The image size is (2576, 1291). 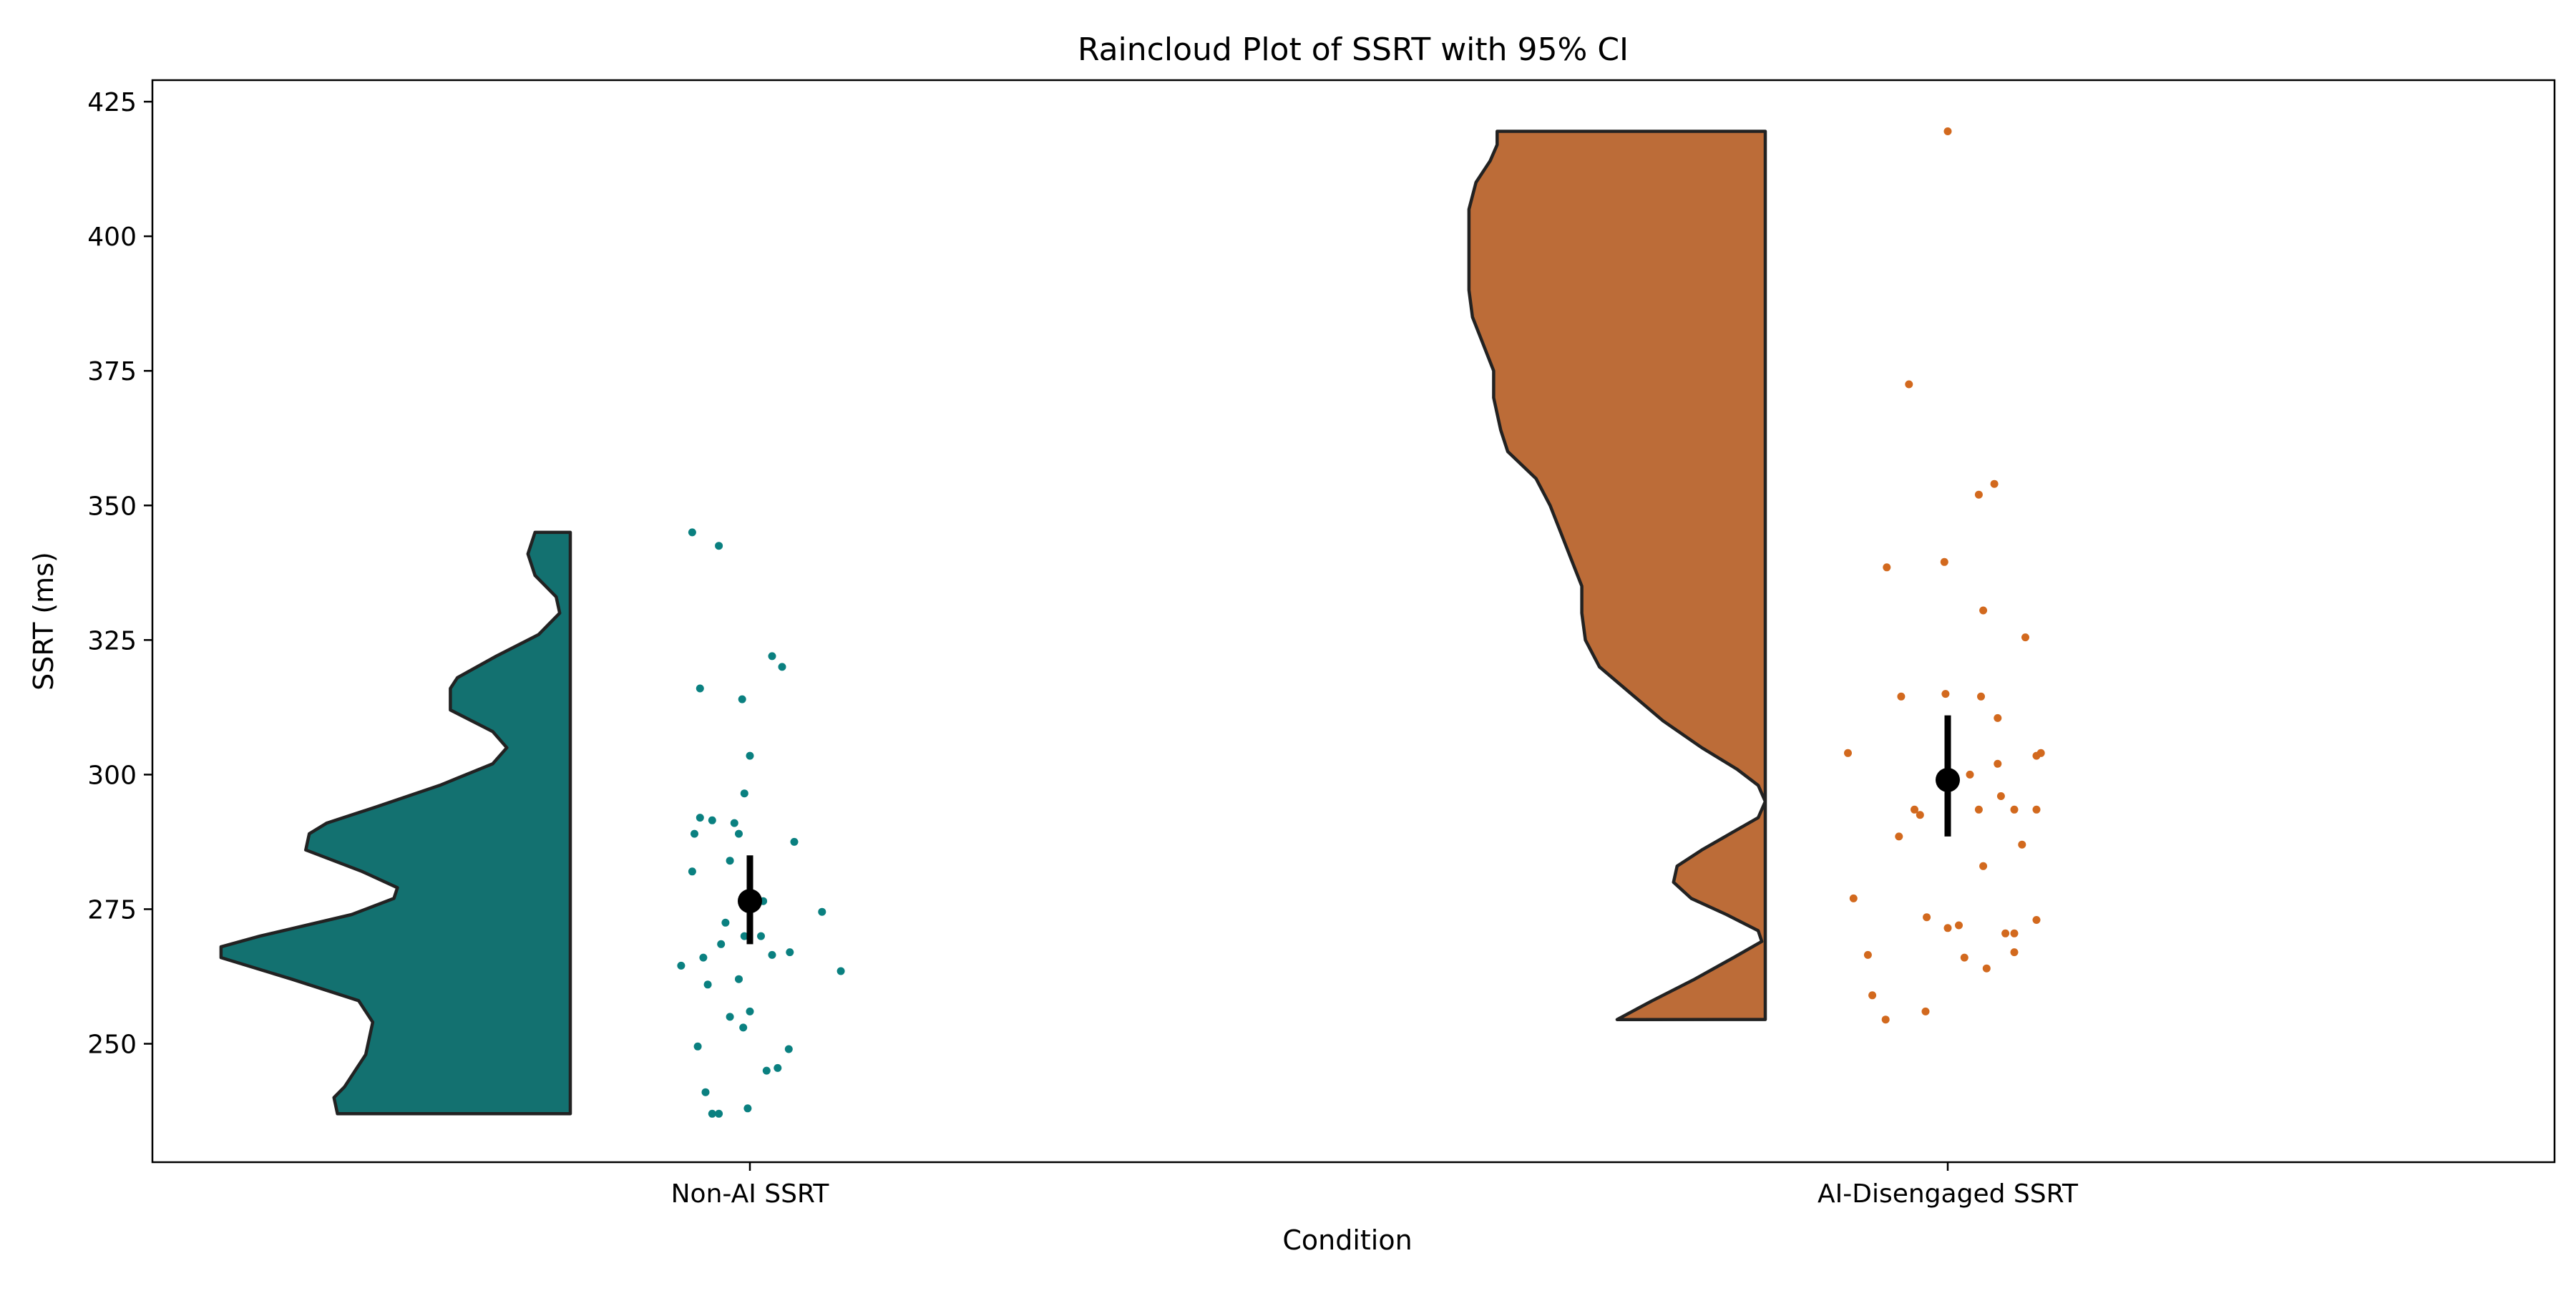 I want to click on x-tick-label: AI-Disengaged SSRT, so click(x=1948, y=1194).